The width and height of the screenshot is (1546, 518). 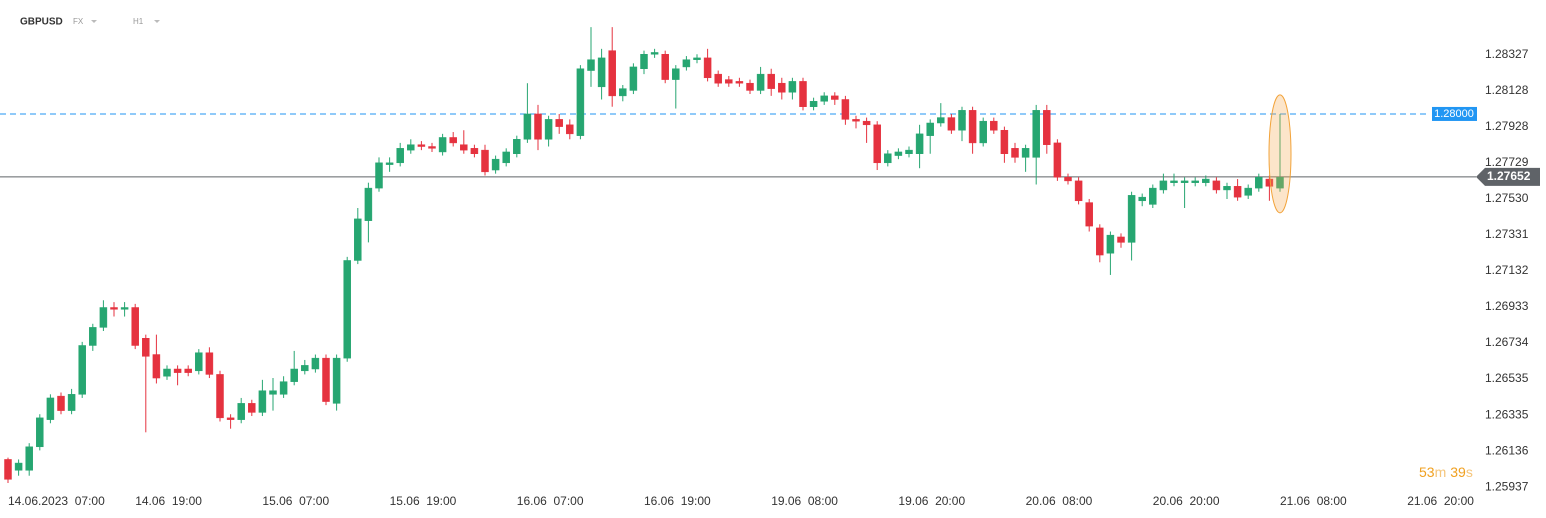 I want to click on x-tick-label: 14.06.2023 07:00, so click(x=56, y=501).